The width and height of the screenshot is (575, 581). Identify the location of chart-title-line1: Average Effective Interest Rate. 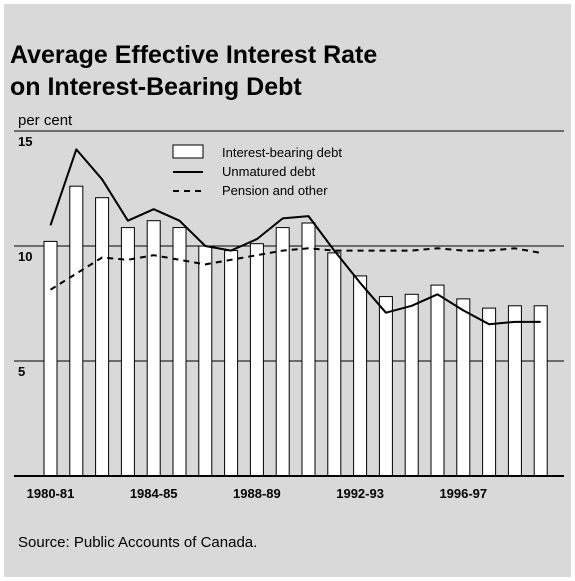
(193, 55).